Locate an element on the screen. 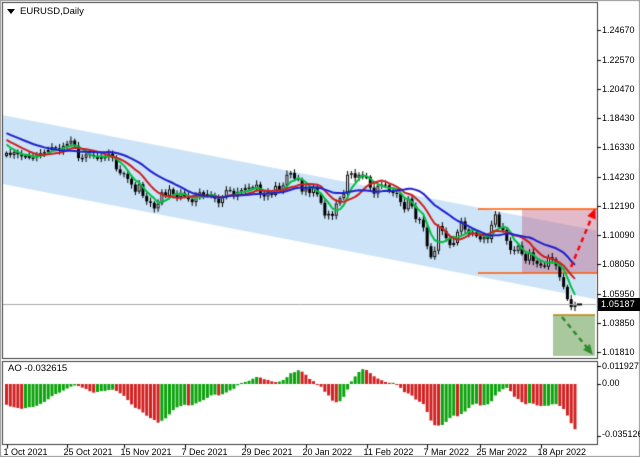  date-axis-label: 11 Feb 2022 is located at coordinates (388, 452).